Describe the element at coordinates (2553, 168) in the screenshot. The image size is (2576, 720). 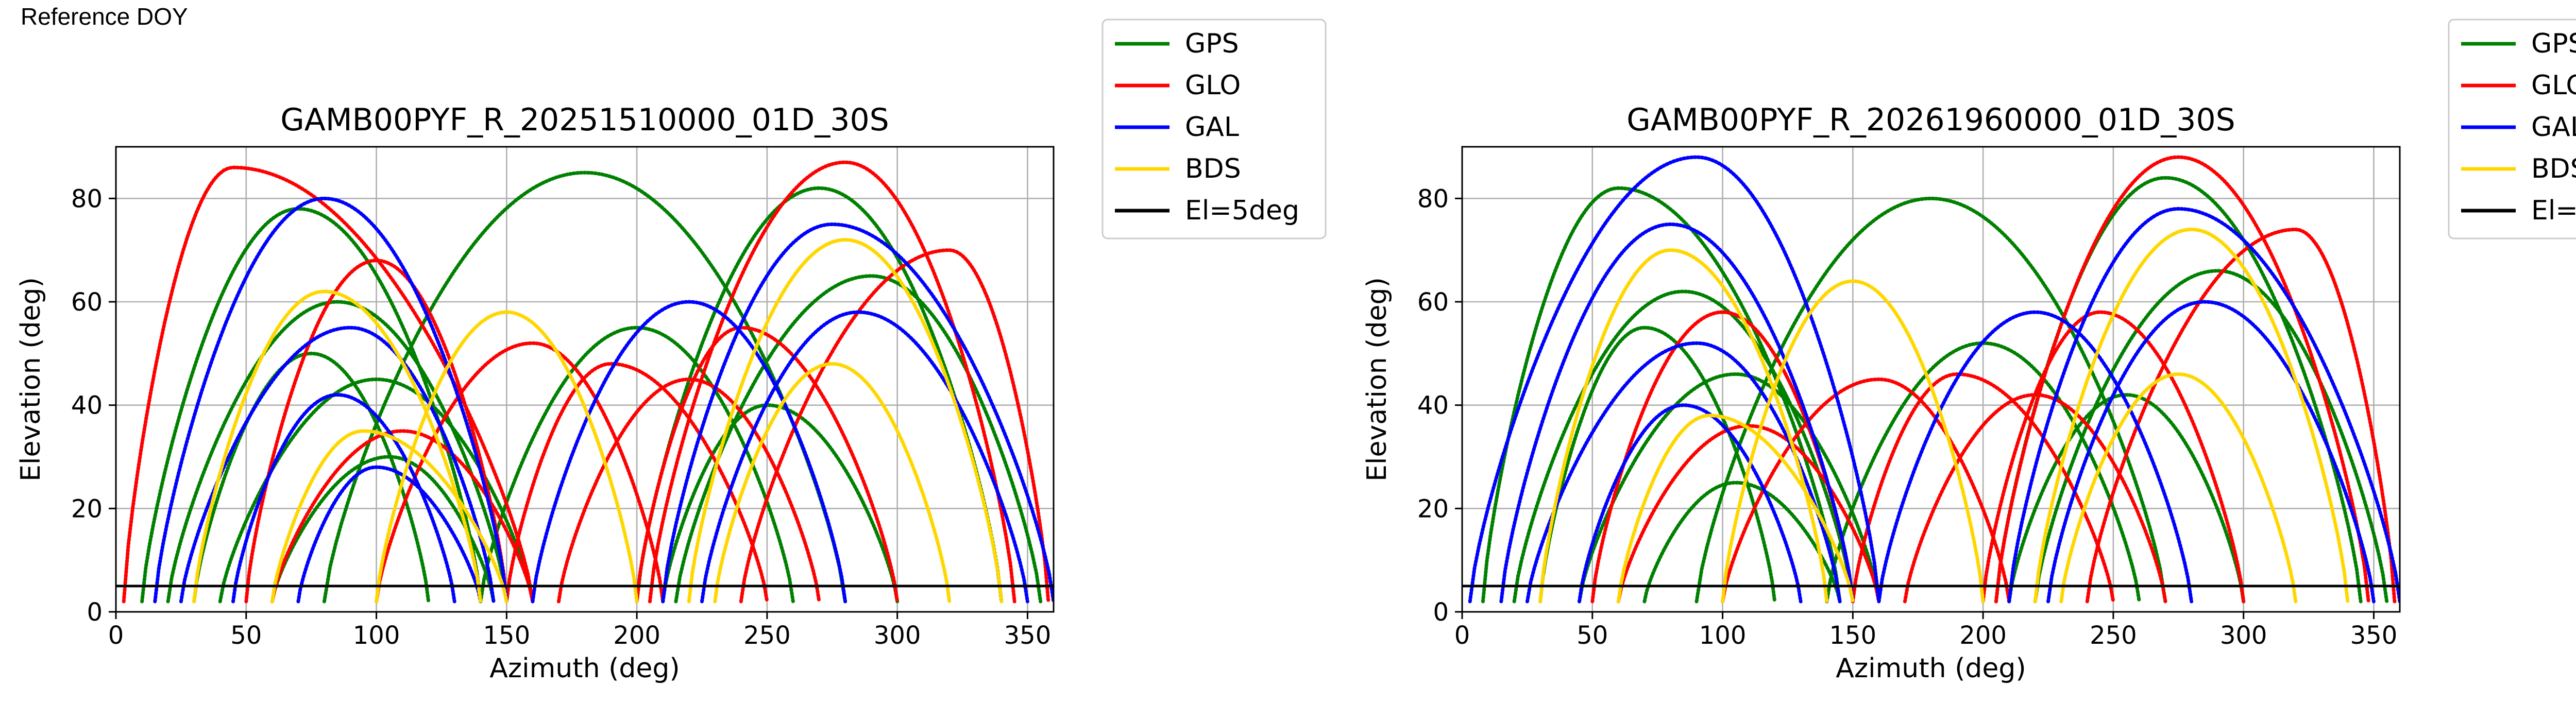
I see `legend-label: BDS` at that location.